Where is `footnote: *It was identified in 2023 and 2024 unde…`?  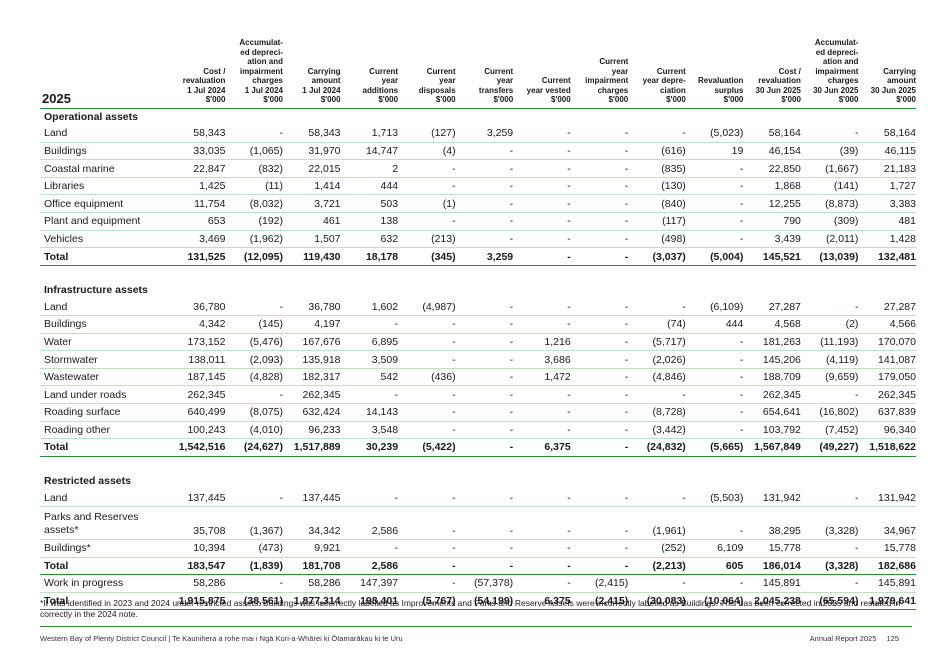
footnote: *It was identified in 2023 and 2024 unde… is located at coordinates (470, 608).